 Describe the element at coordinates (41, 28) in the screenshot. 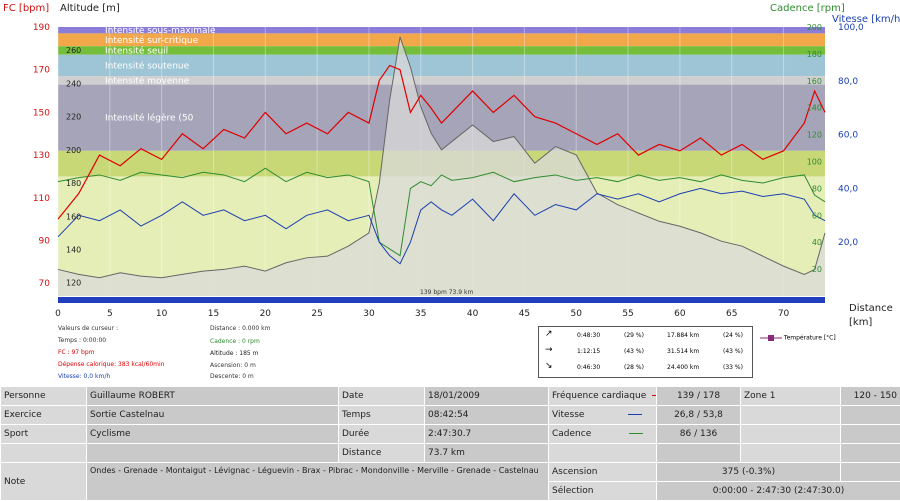

I see `fc-tick-label: 190` at that location.